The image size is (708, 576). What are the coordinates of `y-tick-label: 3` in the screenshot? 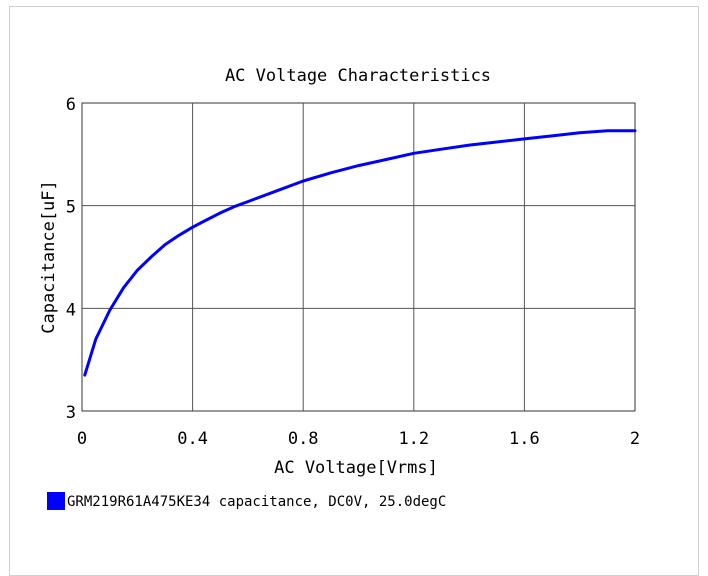 It's located at (71, 413).